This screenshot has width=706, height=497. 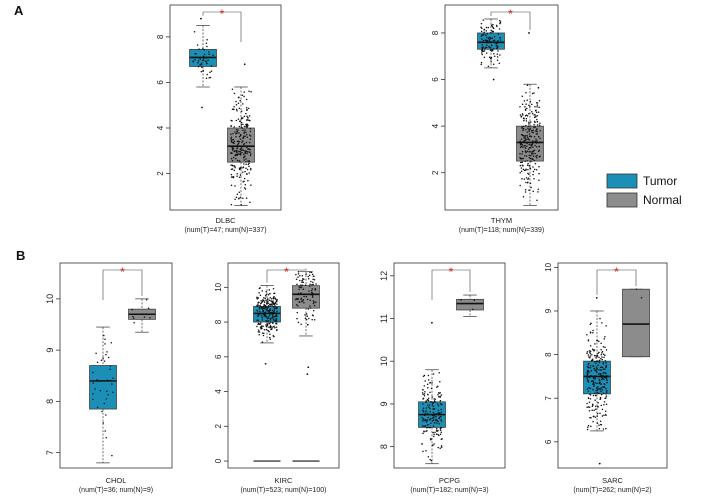 What do you see at coordinates (225, 220) in the screenshot?
I see `x-label-dlbc: DLBC` at bounding box center [225, 220].